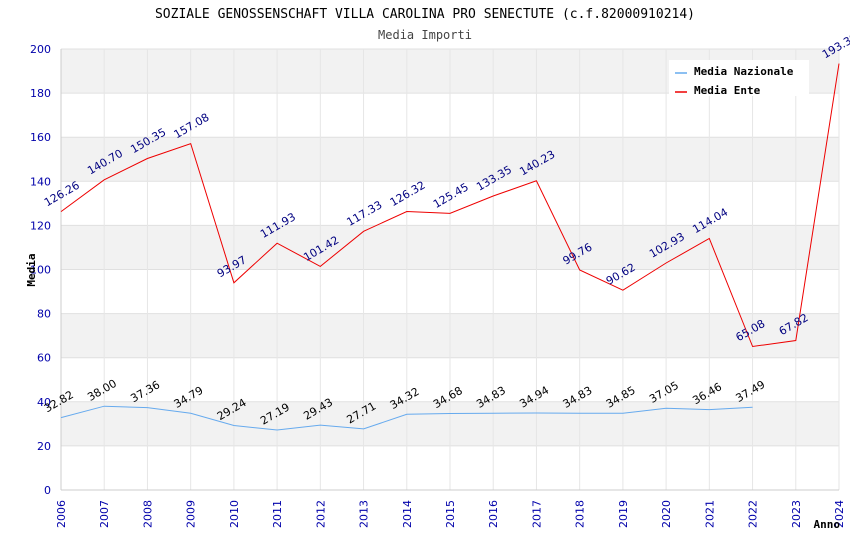  What do you see at coordinates (40, 93) in the screenshot?
I see `y-tick-label: 180` at bounding box center [40, 93].